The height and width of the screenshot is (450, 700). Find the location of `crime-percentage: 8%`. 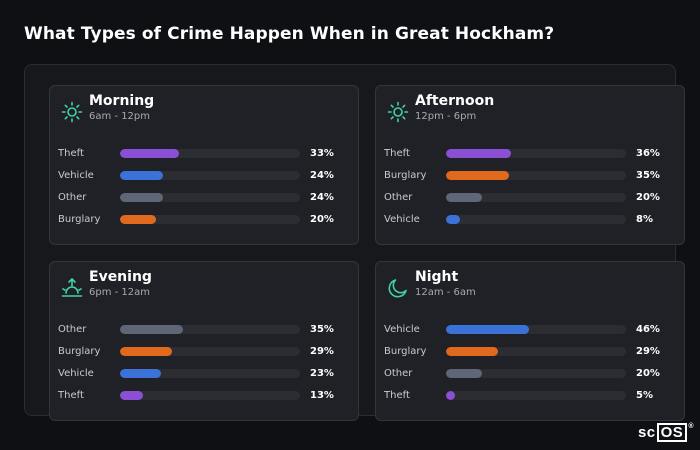

crime-percentage: 8% is located at coordinates (644, 219).